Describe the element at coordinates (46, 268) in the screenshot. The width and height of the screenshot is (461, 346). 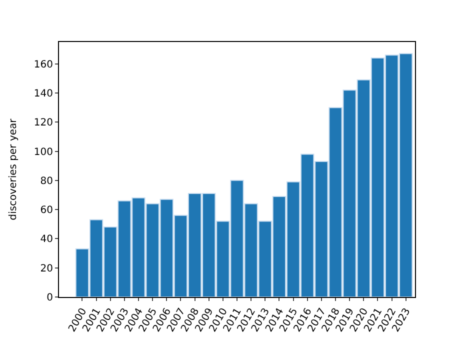
I see `y-tick-label: 20` at that location.